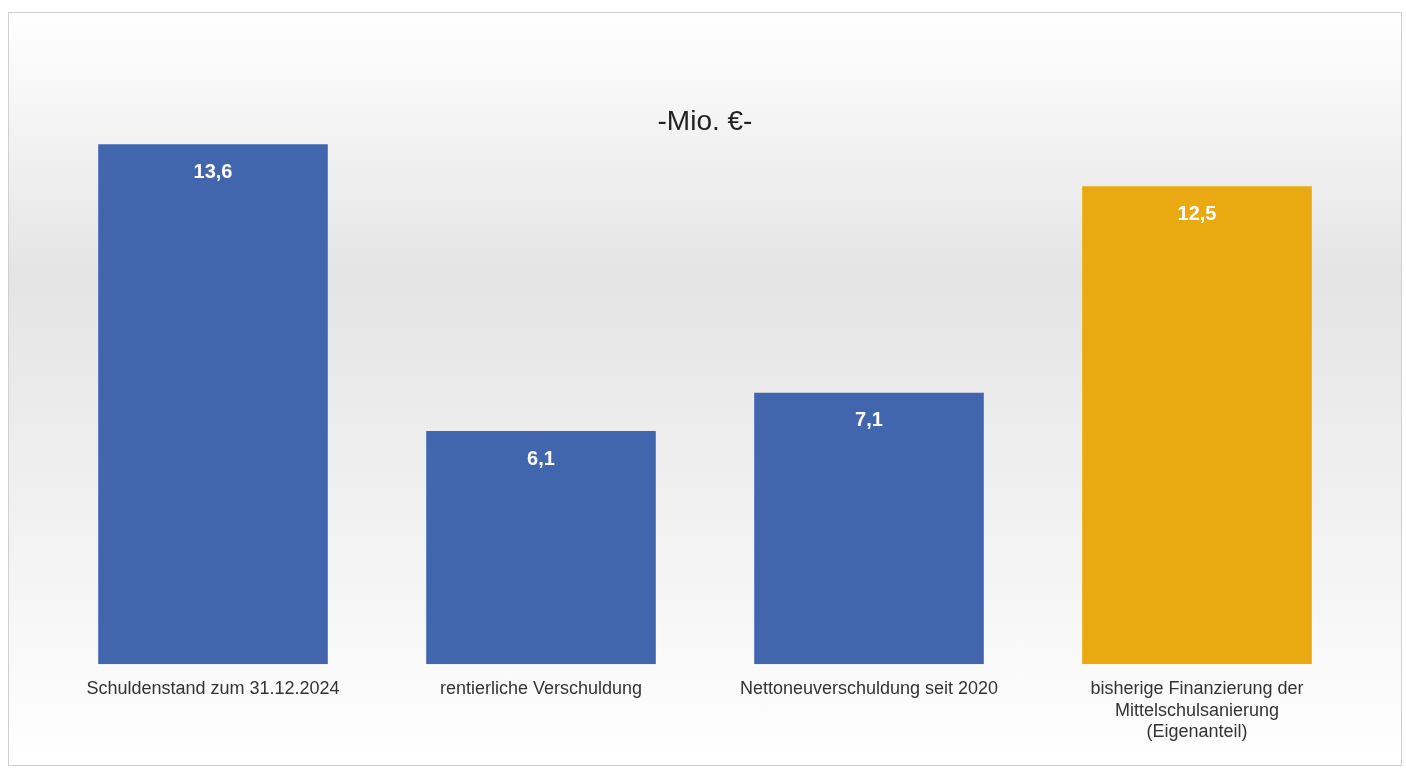 Image resolution: width=1406 pixels, height=769 pixels. What do you see at coordinates (1197, 212) in the screenshot?
I see `data-label: 12,5` at bounding box center [1197, 212].